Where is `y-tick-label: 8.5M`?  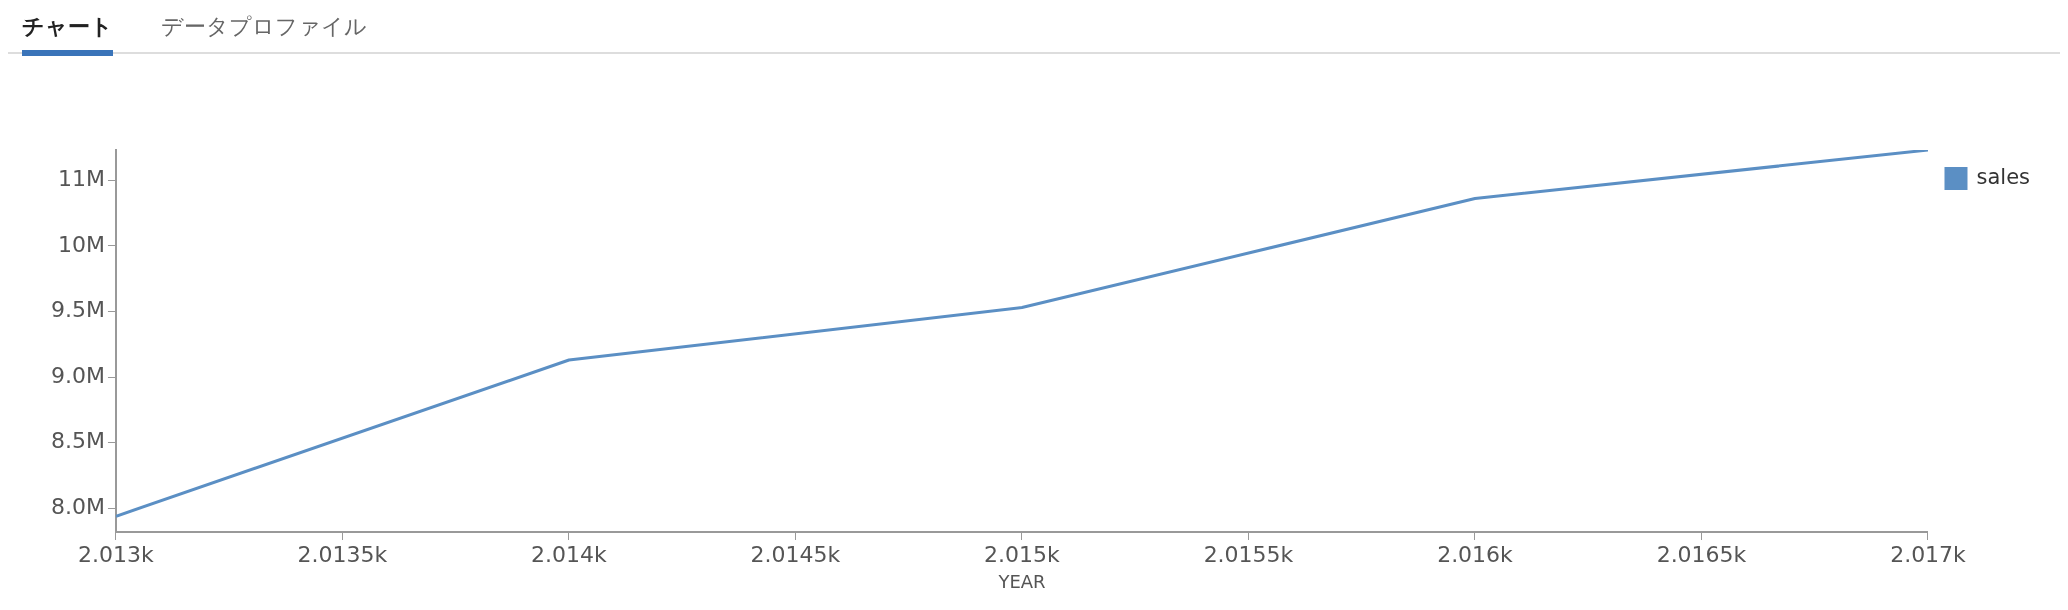
y-tick-label: 8.5M is located at coordinates (78, 441).